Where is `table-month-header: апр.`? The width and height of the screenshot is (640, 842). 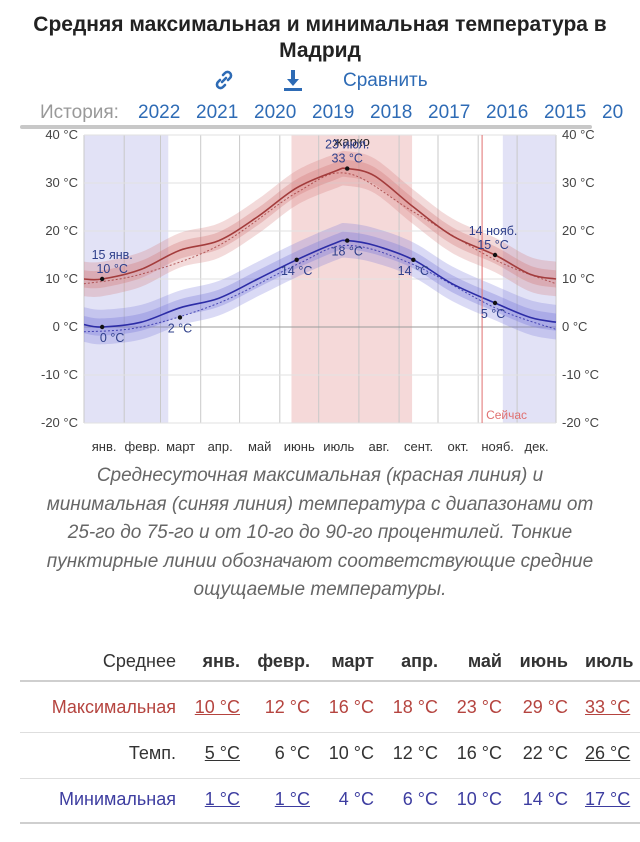 table-month-header: апр. is located at coordinates (419, 661).